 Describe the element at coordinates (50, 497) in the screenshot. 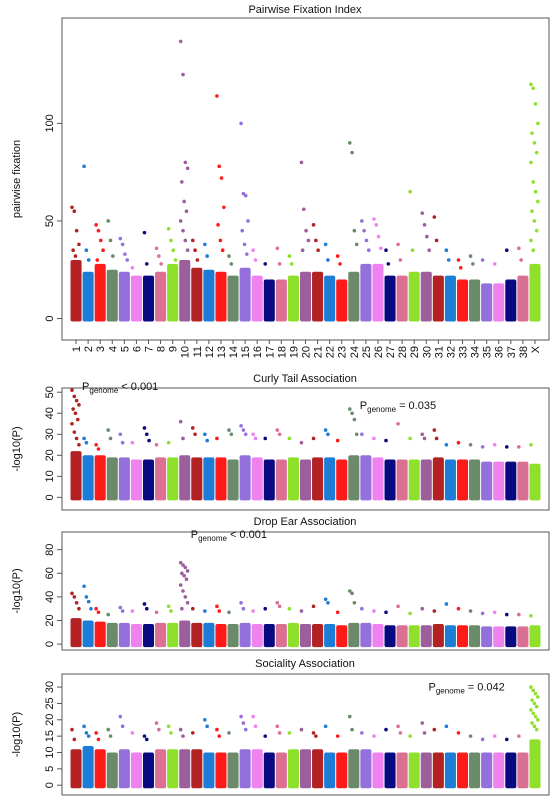

I see `y-tick-label: 0` at that location.